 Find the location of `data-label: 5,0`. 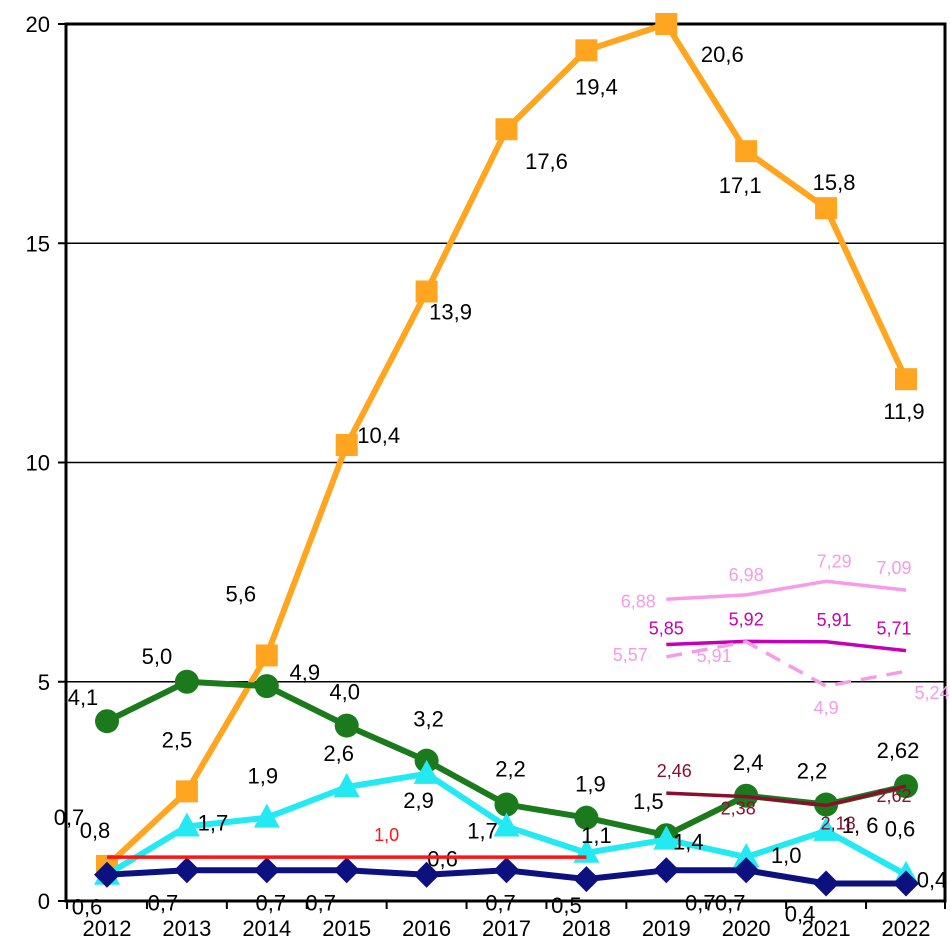

data-label: 5,0 is located at coordinates (157, 656).